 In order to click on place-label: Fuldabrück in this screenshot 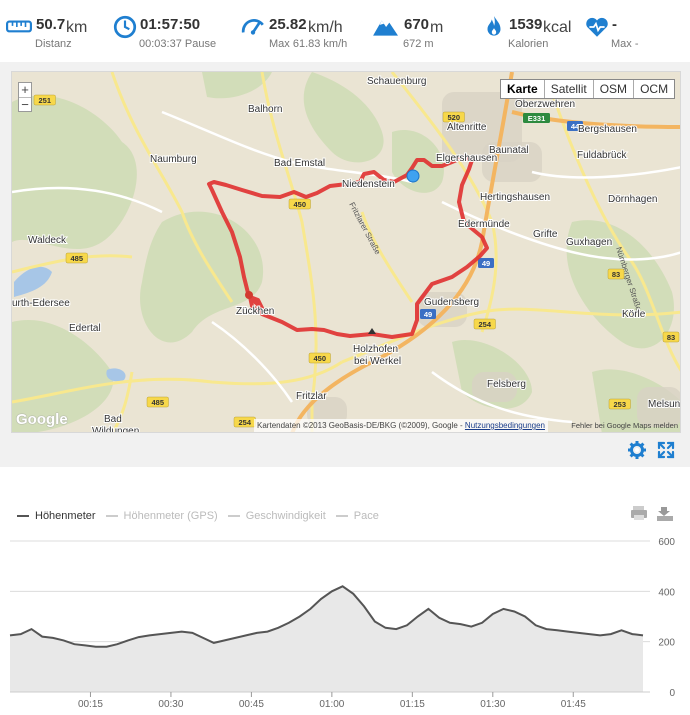, I will do `click(602, 155)`.